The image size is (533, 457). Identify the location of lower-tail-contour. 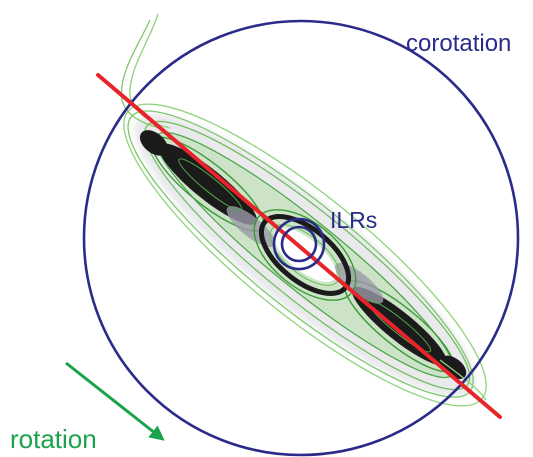
(463, 380).